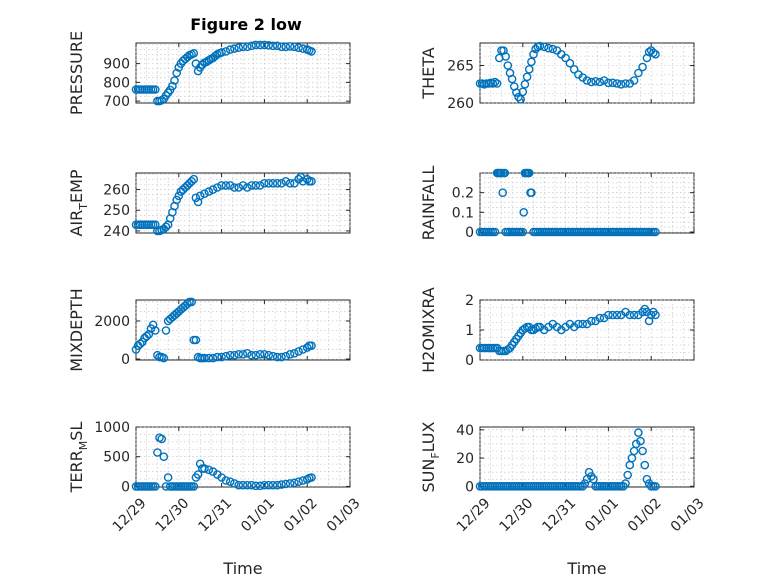 This screenshot has width=778, height=583. Describe the element at coordinates (557, 76) in the screenshot. I see `subplot-2: 260 265 THETA` at that location.